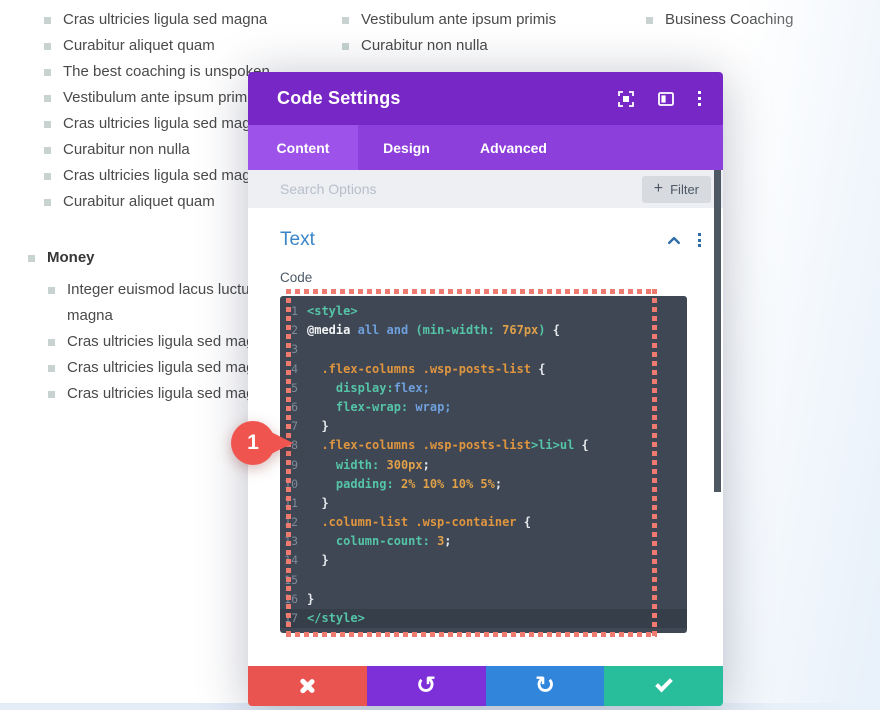  What do you see at coordinates (483, 619) in the screenshot?
I see `code-line: 17 </style>` at bounding box center [483, 619].